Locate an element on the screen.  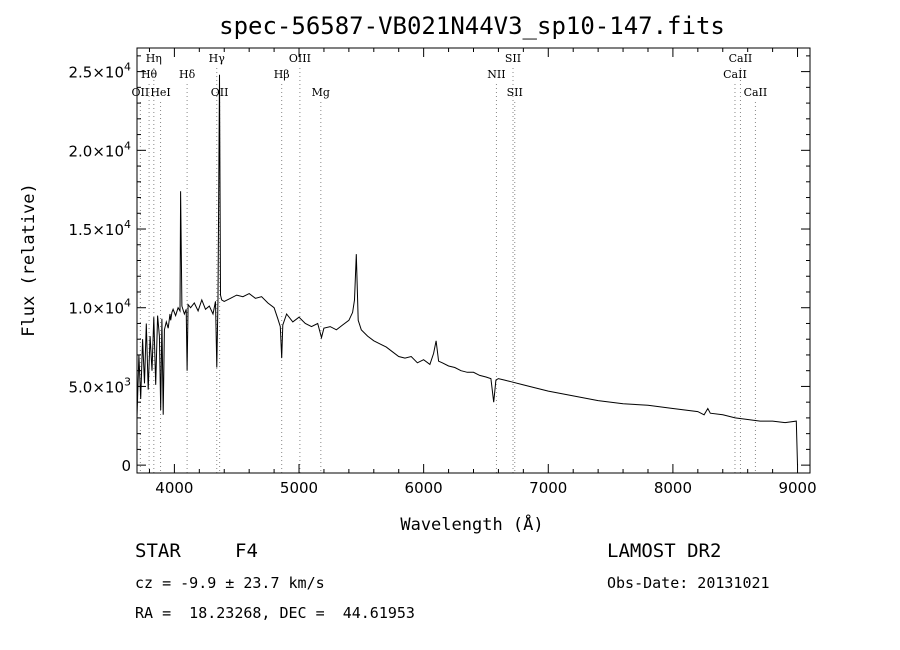
line-marker-label: HeI is located at coordinates (160, 92).